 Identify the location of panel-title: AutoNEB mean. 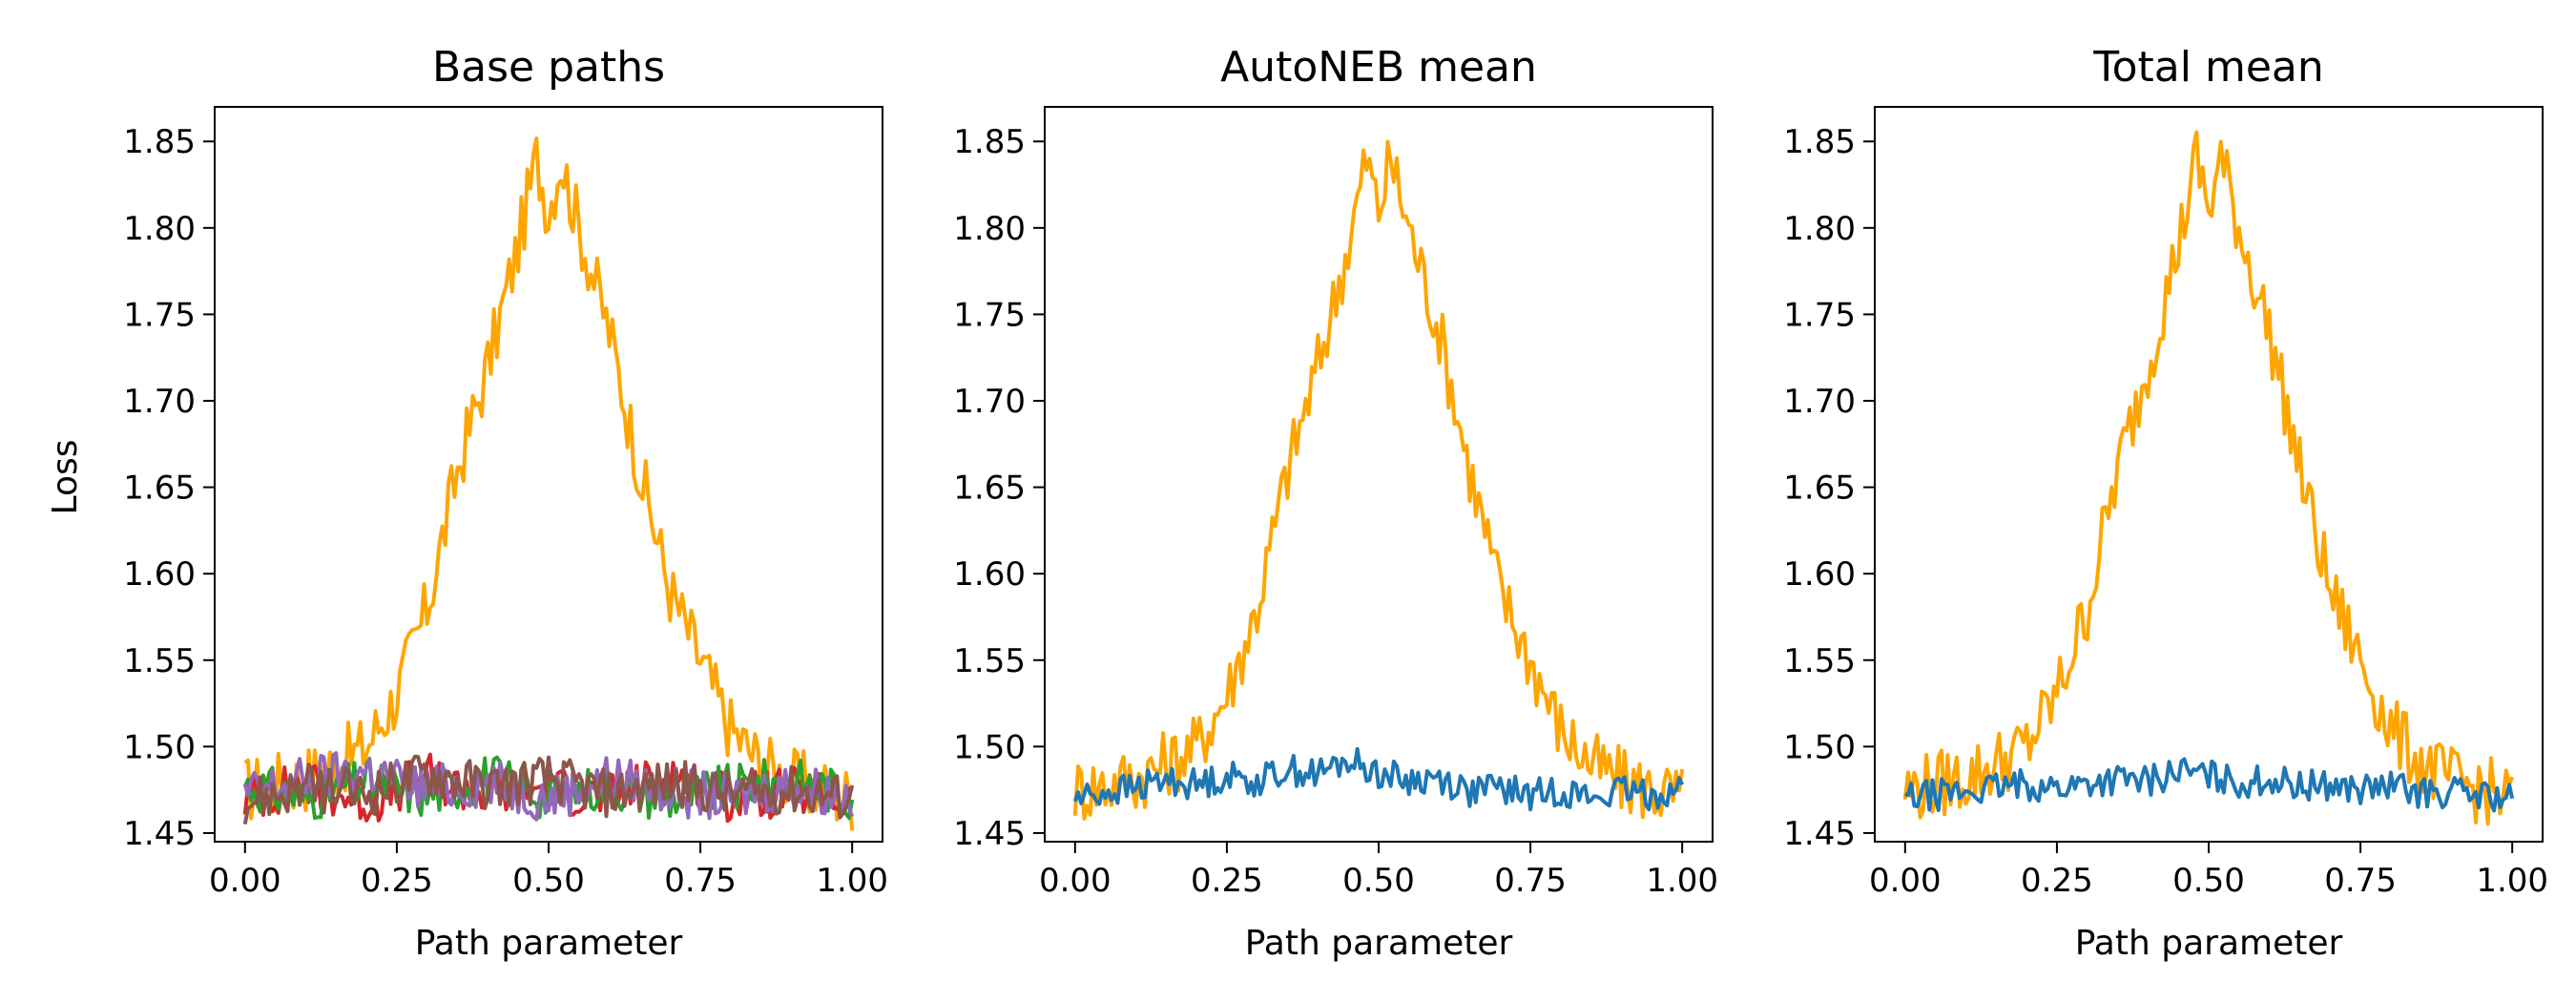
(1378, 67).